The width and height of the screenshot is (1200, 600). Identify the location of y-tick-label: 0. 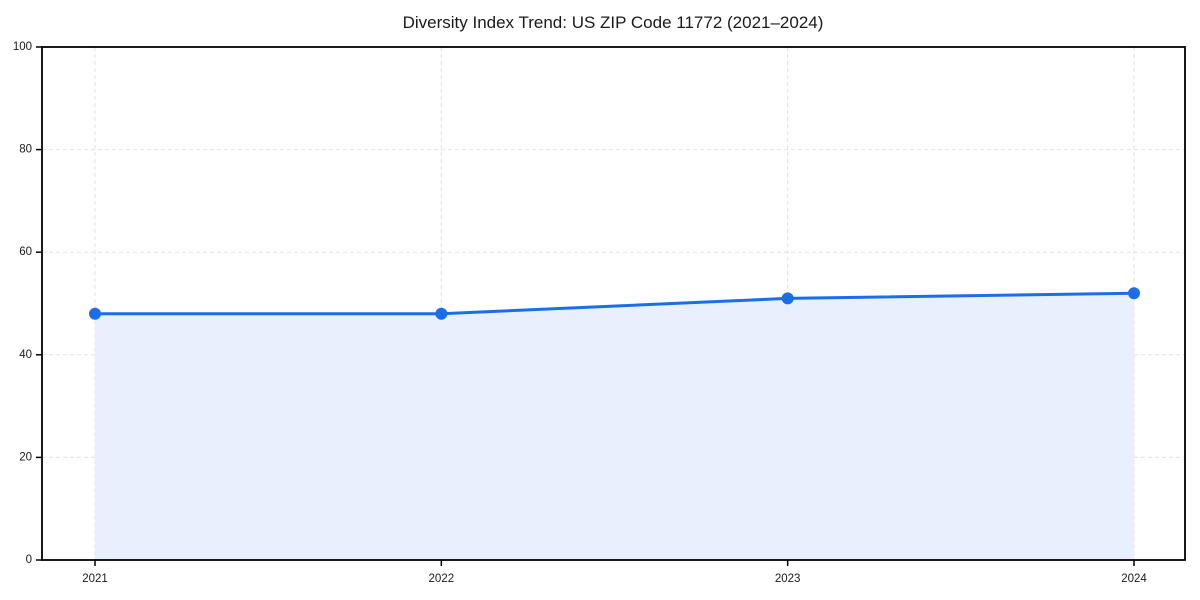
(29, 560).